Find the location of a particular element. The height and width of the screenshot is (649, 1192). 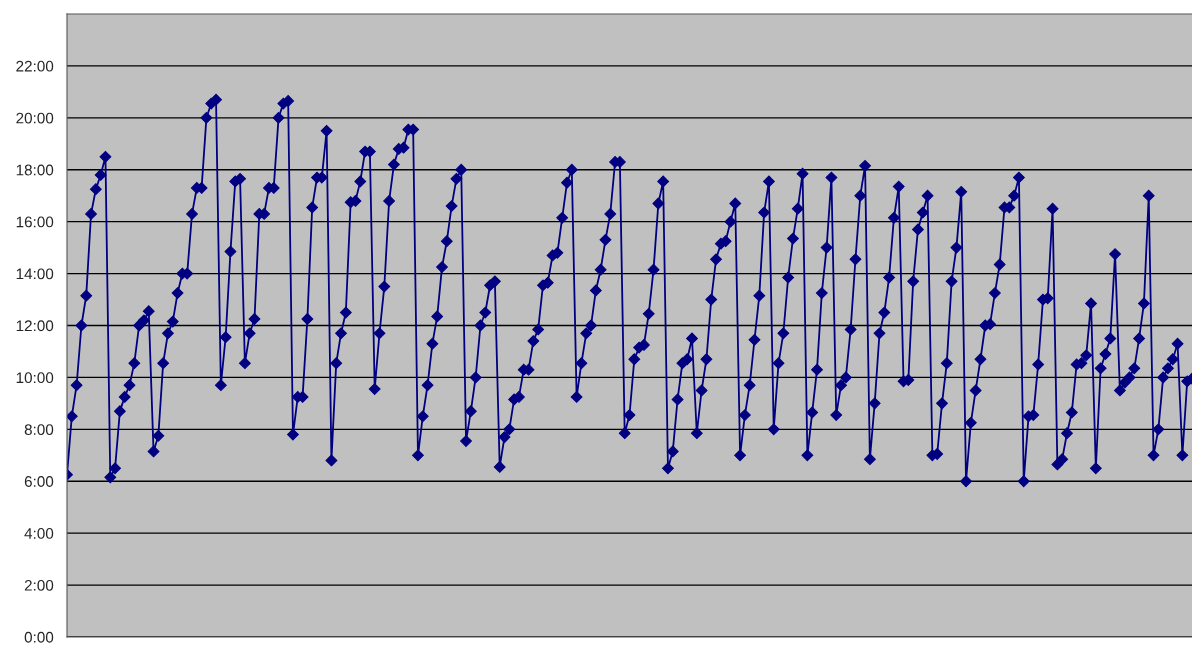

y-tick-label: 2:00 is located at coordinates (39, 585).